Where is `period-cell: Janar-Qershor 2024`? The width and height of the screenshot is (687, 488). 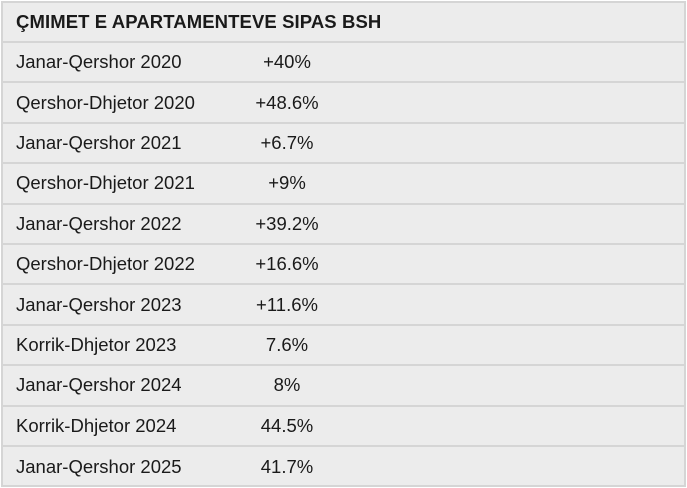 period-cell: Janar-Qershor 2024 is located at coordinates (99, 385).